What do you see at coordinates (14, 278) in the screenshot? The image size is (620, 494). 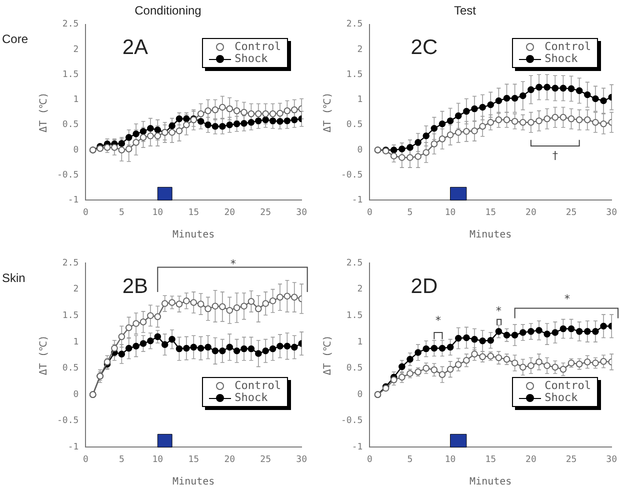 I see `text: Skin` at bounding box center [14, 278].